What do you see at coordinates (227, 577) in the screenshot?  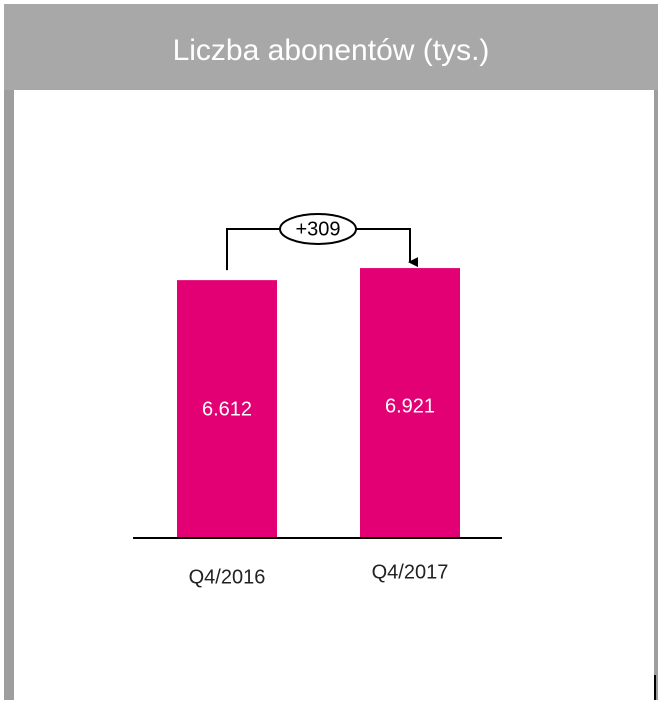 I see `x-tick-label: Q4/2016` at bounding box center [227, 577].